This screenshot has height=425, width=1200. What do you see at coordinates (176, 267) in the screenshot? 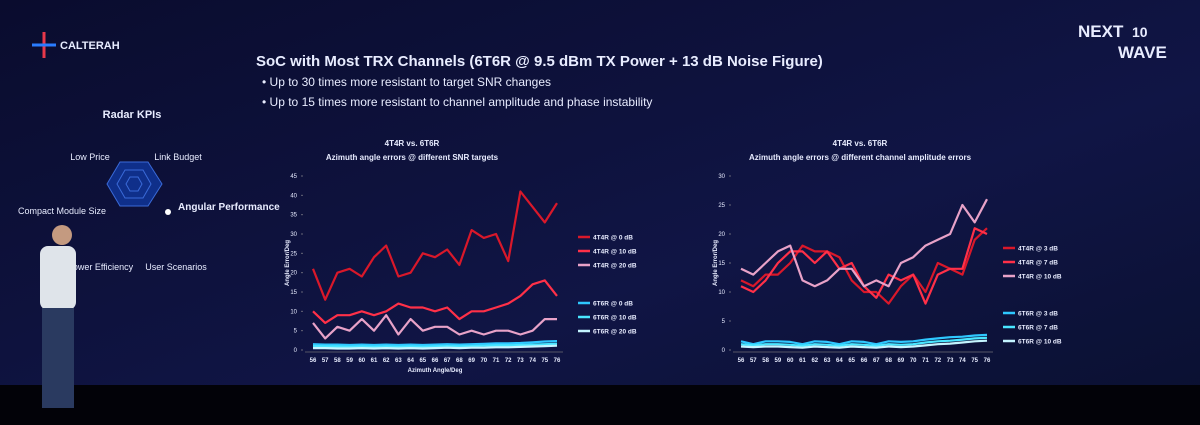
I see `radar-label: User Scenarios` at bounding box center [176, 267].